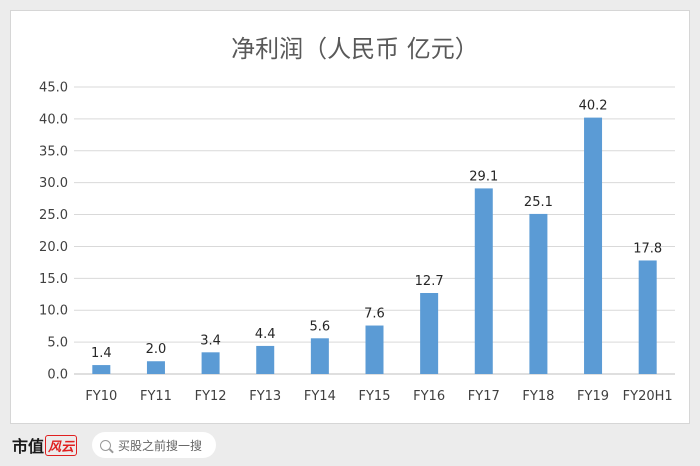  Describe the element at coordinates (101, 353) in the screenshot. I see `data-label: 1.4` at that location.